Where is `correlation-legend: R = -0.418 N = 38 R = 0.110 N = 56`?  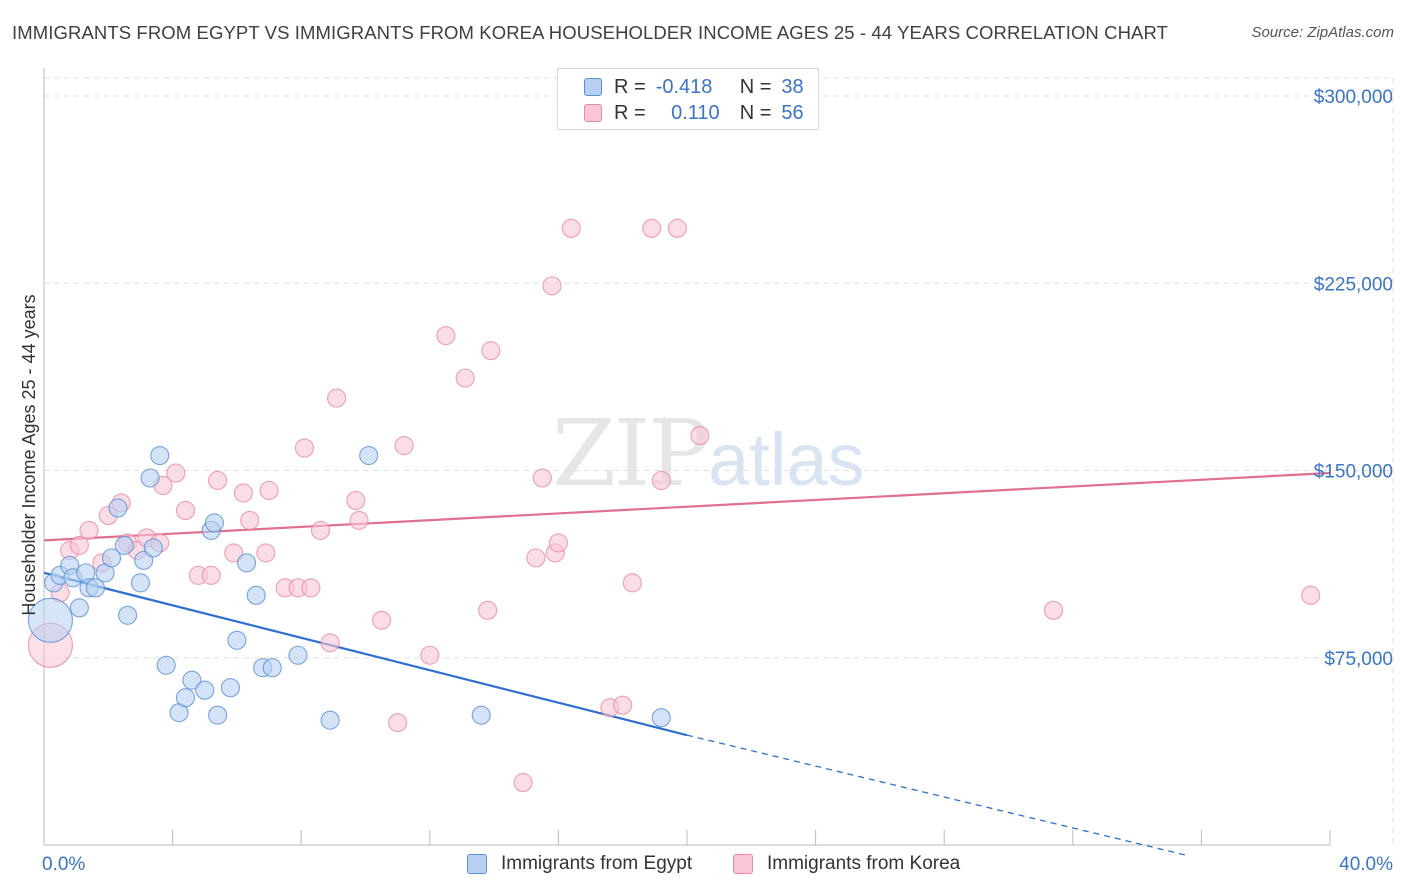
correlation-legend: R = -0.418 N = 38 R = 0.110 N = 56 is located at coordinates (688, 99).